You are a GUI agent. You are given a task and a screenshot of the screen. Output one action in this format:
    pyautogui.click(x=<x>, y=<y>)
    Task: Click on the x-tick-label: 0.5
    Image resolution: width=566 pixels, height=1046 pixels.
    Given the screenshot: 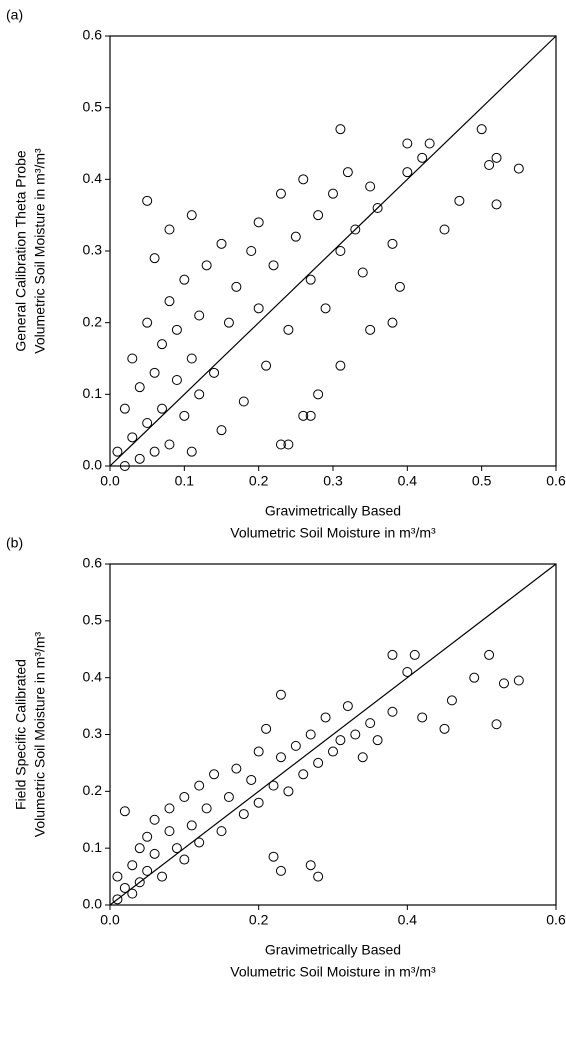 What is the action you would take?
    pyautogui.click(x=482, y=481)
    